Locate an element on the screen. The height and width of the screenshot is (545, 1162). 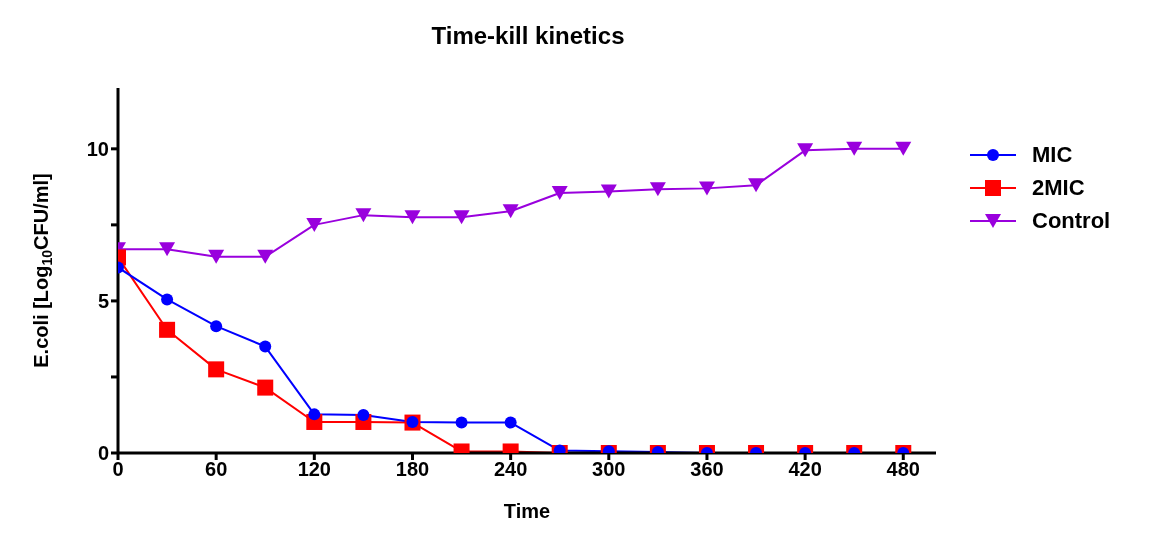
x-tick-label: 180 is located at coordinates (412, 469).